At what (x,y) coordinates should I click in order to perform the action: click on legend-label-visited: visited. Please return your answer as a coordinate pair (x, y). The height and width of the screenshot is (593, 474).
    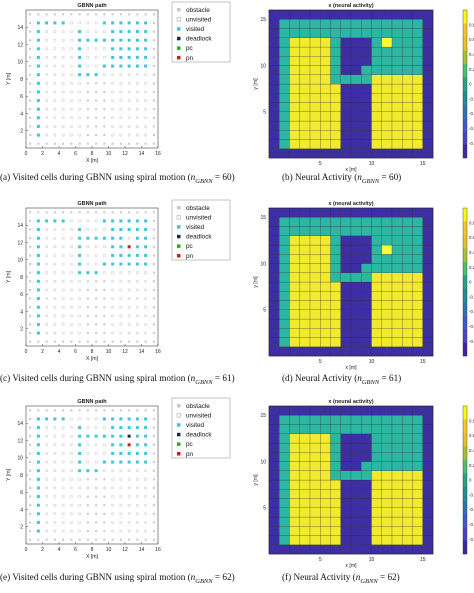
    Looking at the image, I should click on (195, 425).